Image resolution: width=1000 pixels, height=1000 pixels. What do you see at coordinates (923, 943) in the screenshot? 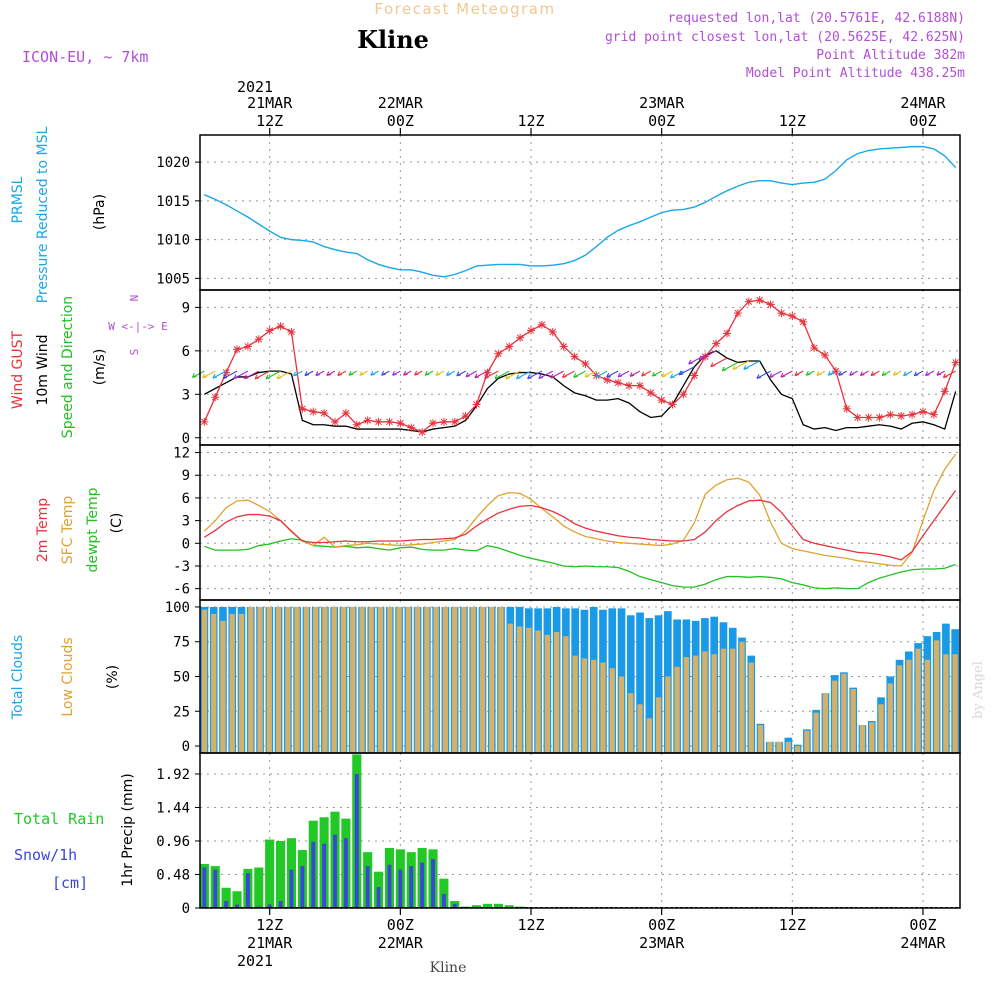
I see `bottom-time-date: 24MAR` at bounding box center [923, 943].